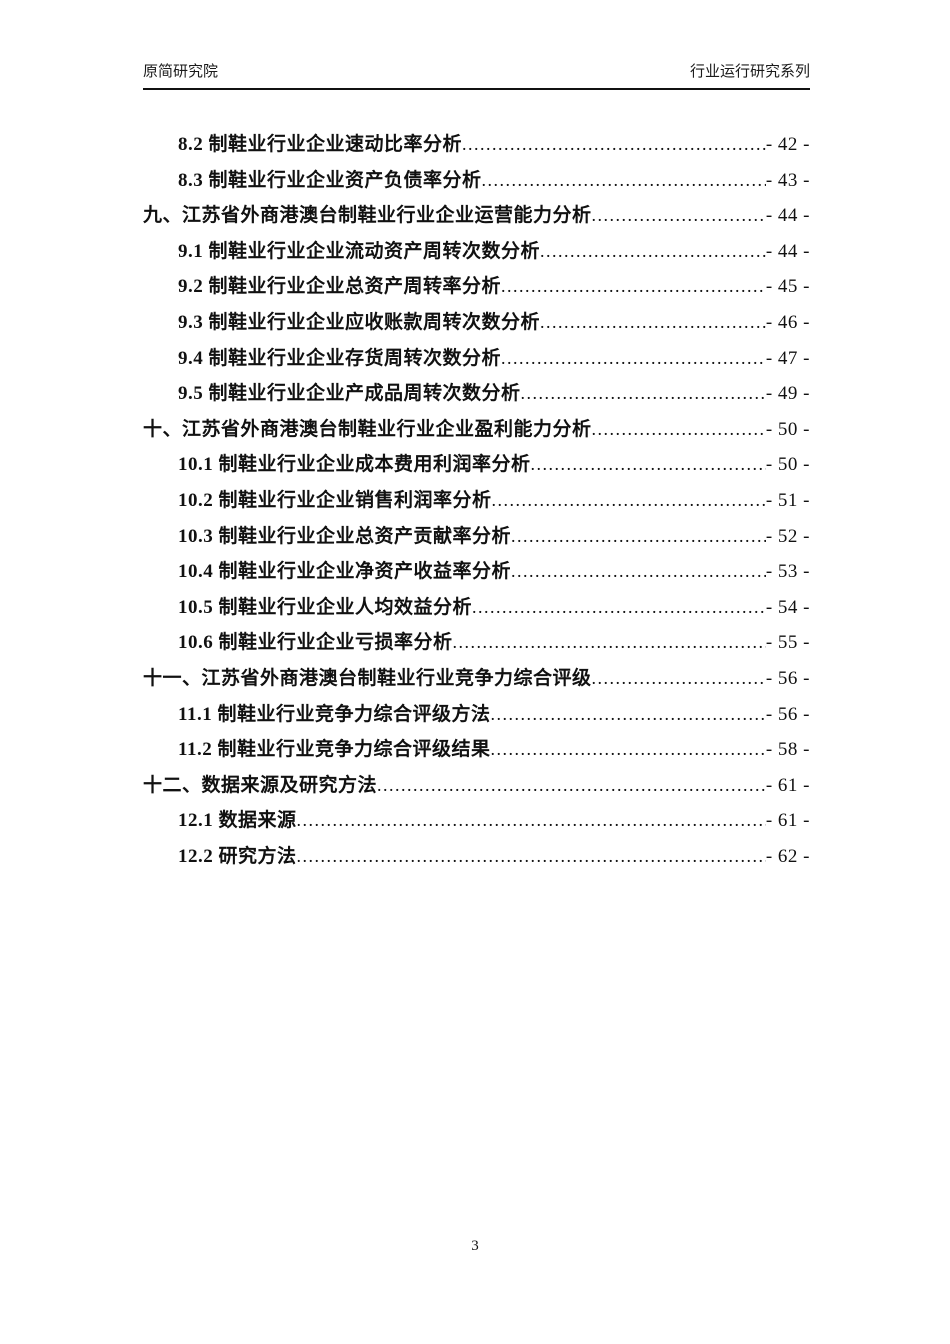 This screenshot has width=950, height=1344. Describe the element at coordinates (237, 856) in the screenshot. I see `toc-entry-label: 12.2 研究方法` at that location.